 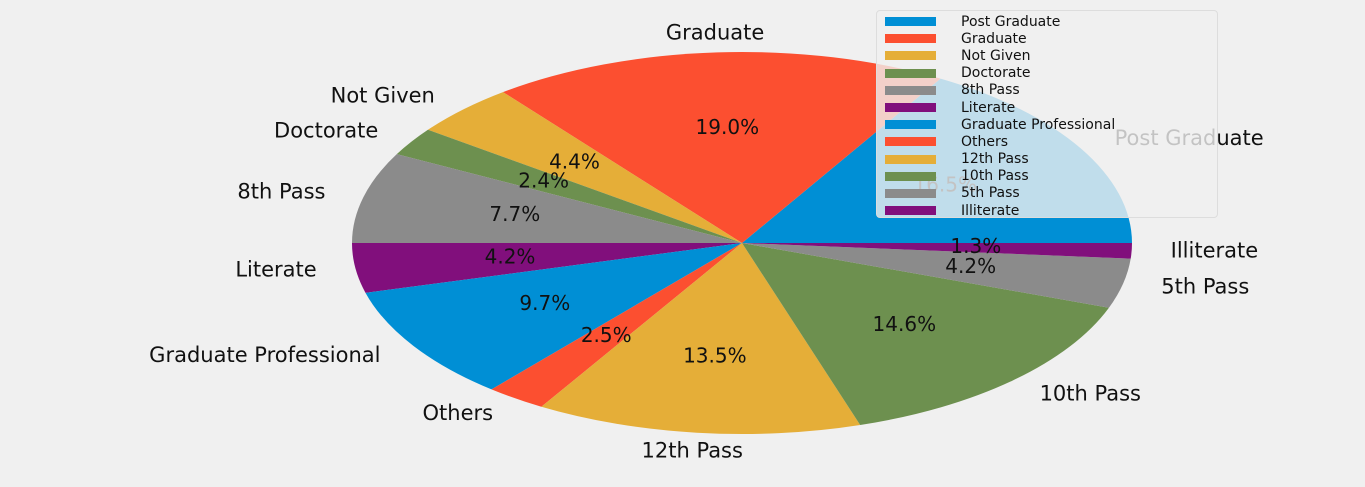 I want to click on legend-item-graduate: Graduate, so click(x=1047, y=38).